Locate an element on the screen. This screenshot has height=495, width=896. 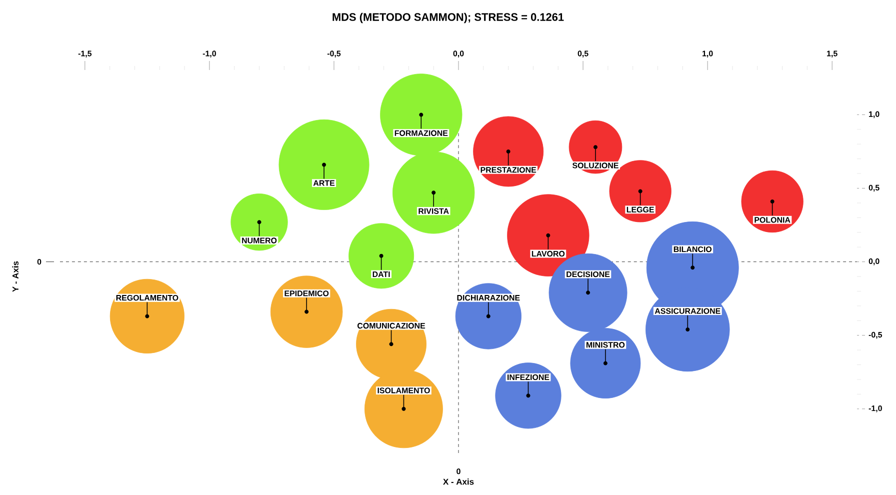
chart-title: MDS (METODO SAMMON); STRESS = 0.1261 is located at coordinates (448, 18).